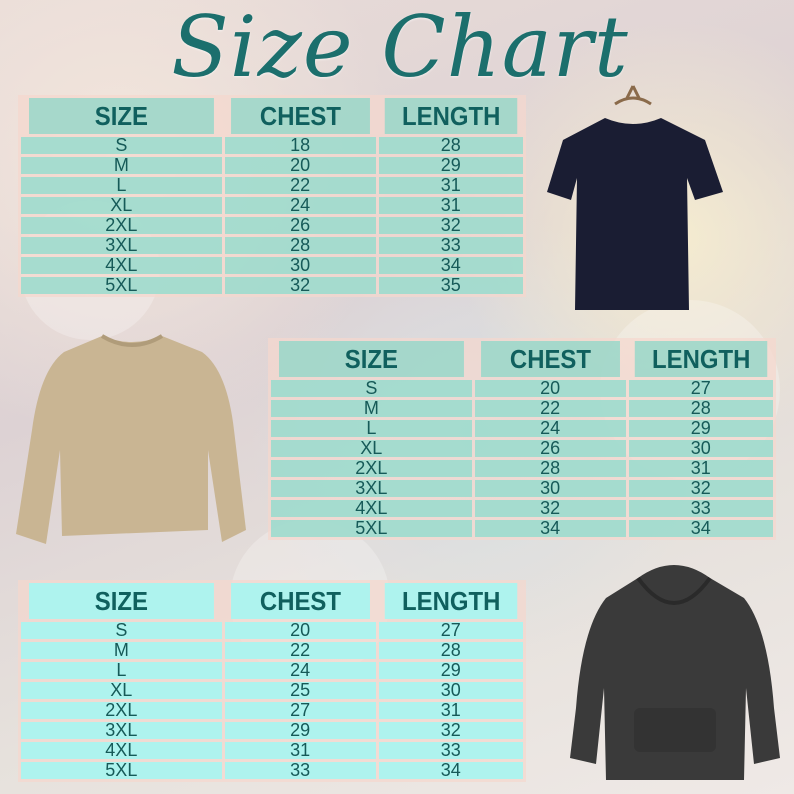 The height and width of the screenshot is (794, 794). I want to click on table-row: XL 25 30, so click(272, 690).